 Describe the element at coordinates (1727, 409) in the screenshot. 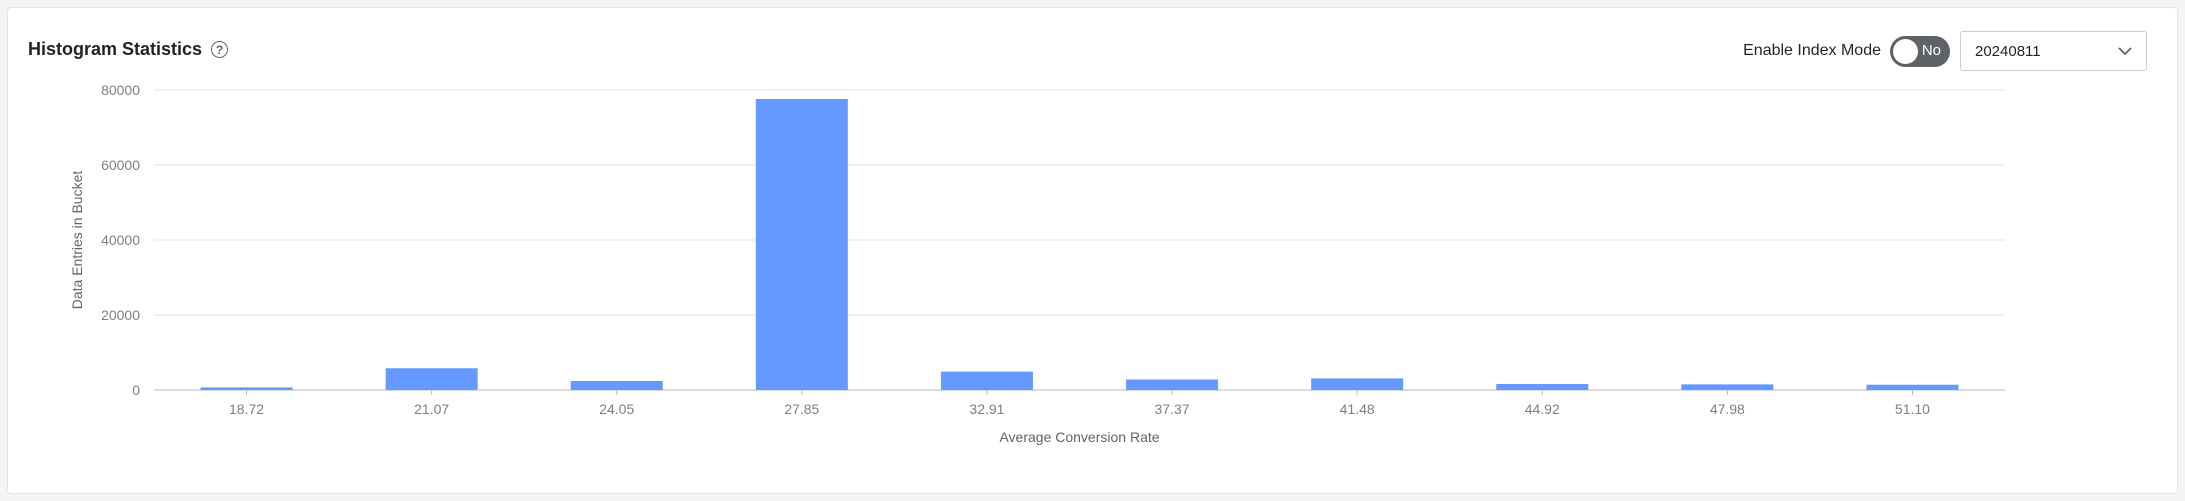

I see `x-tick-label: 47.98` at that location.